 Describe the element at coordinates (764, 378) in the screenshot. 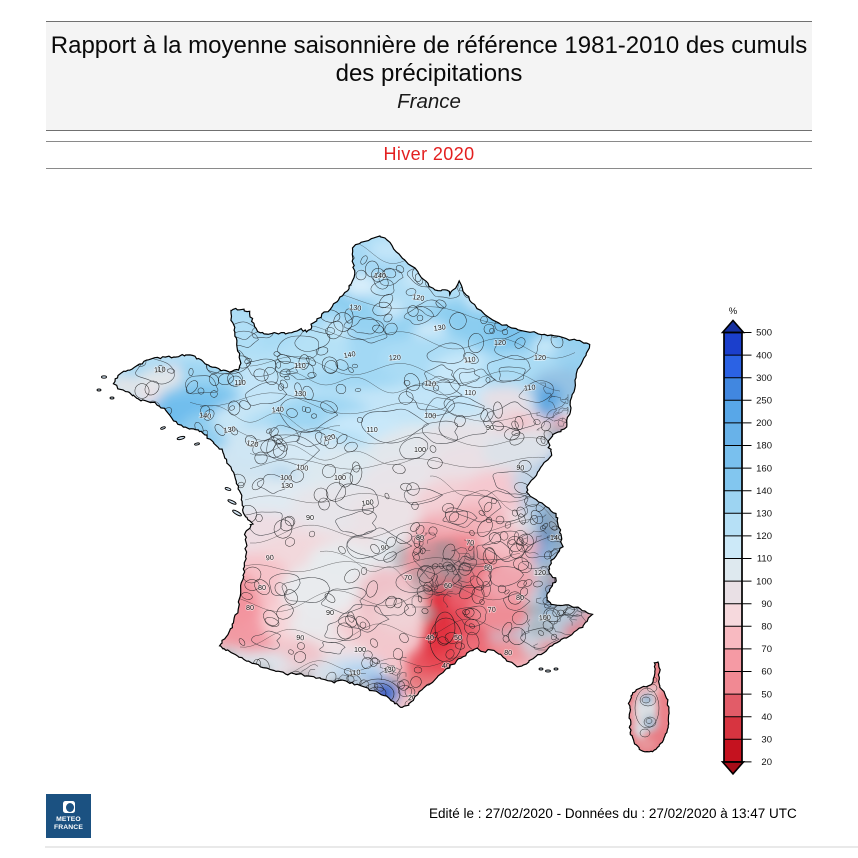

I see `svg-text: 300` at that location.